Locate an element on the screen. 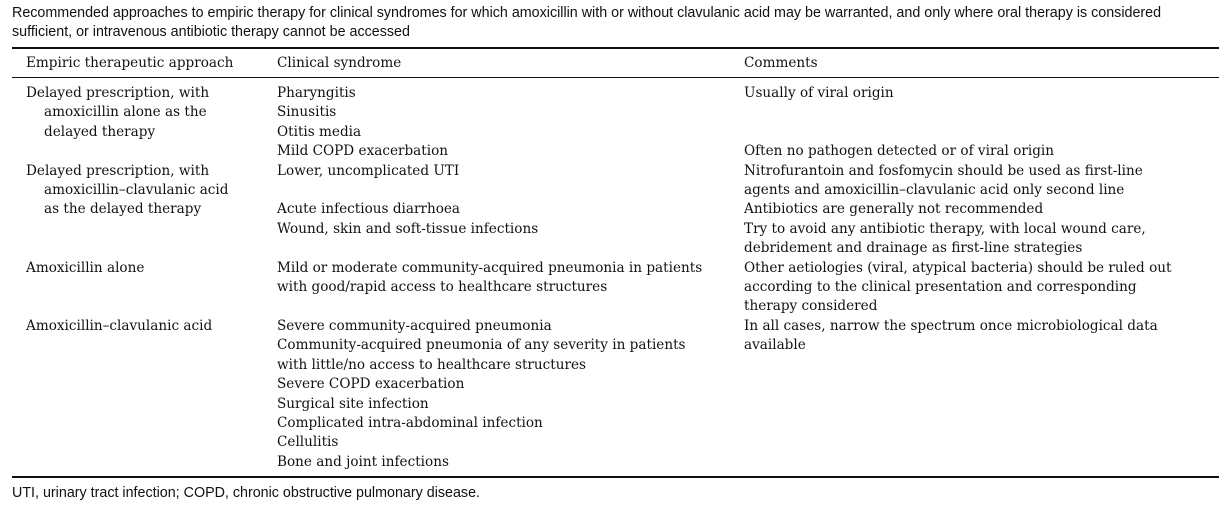 The height and width of the screenshot is (528, 1227). syndrome-line: Sinusitis is located at coordinates (307, 112).